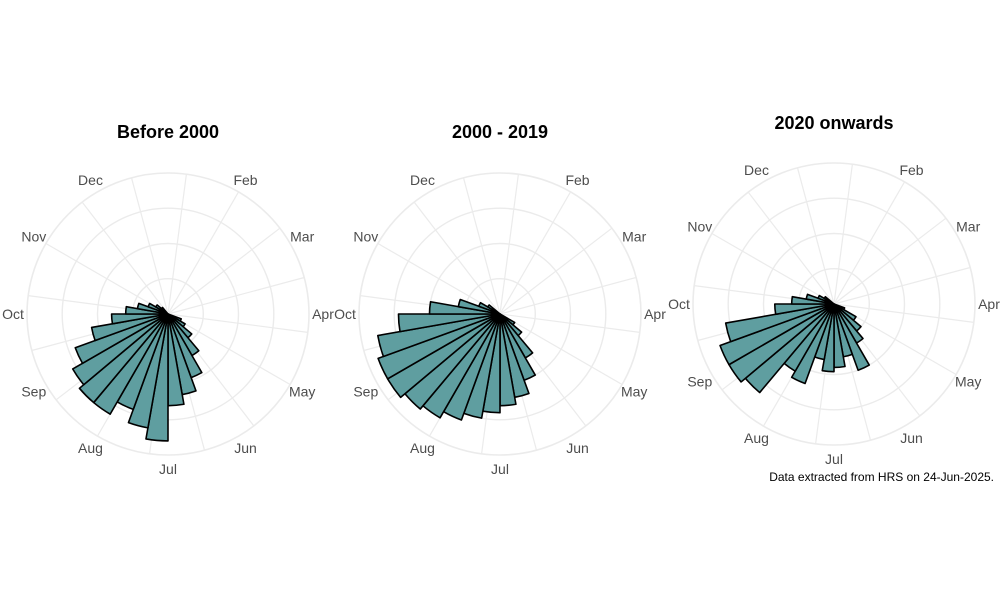  I want to click on chart-title: 2020 onwards, so click(833, 123).